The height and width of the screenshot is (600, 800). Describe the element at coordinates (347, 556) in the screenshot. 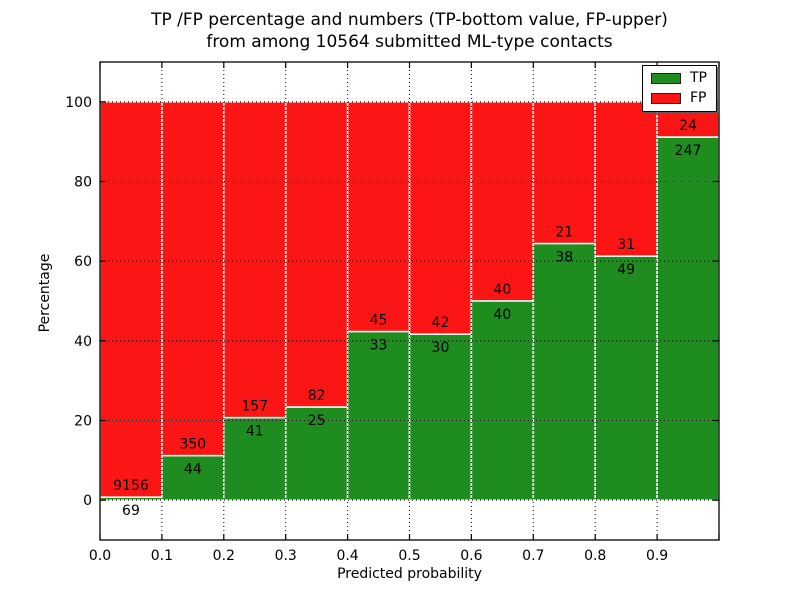

I see `x-tick-label: 0.4` at that location.